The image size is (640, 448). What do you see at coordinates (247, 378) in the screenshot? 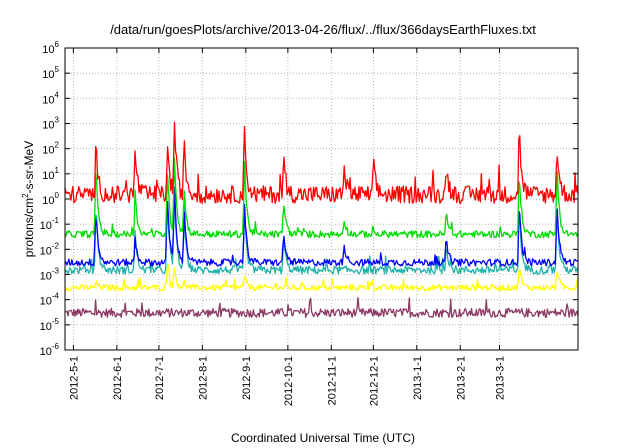
I see `x-tick-label: 2012-9-1` at bounding box center [247, 378].